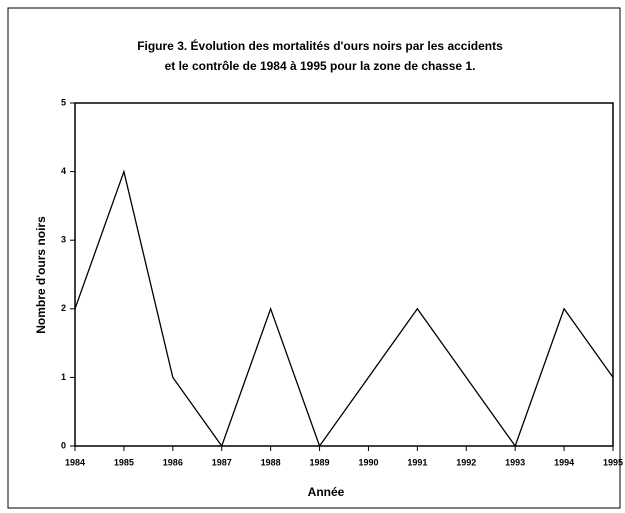 Image resolution: width=625 pixels, height=513 pixels. What do you see at coordinates (63, 240) in the screenshot?
I see `y-tick-label: 3` at bounding box center [63, 240].